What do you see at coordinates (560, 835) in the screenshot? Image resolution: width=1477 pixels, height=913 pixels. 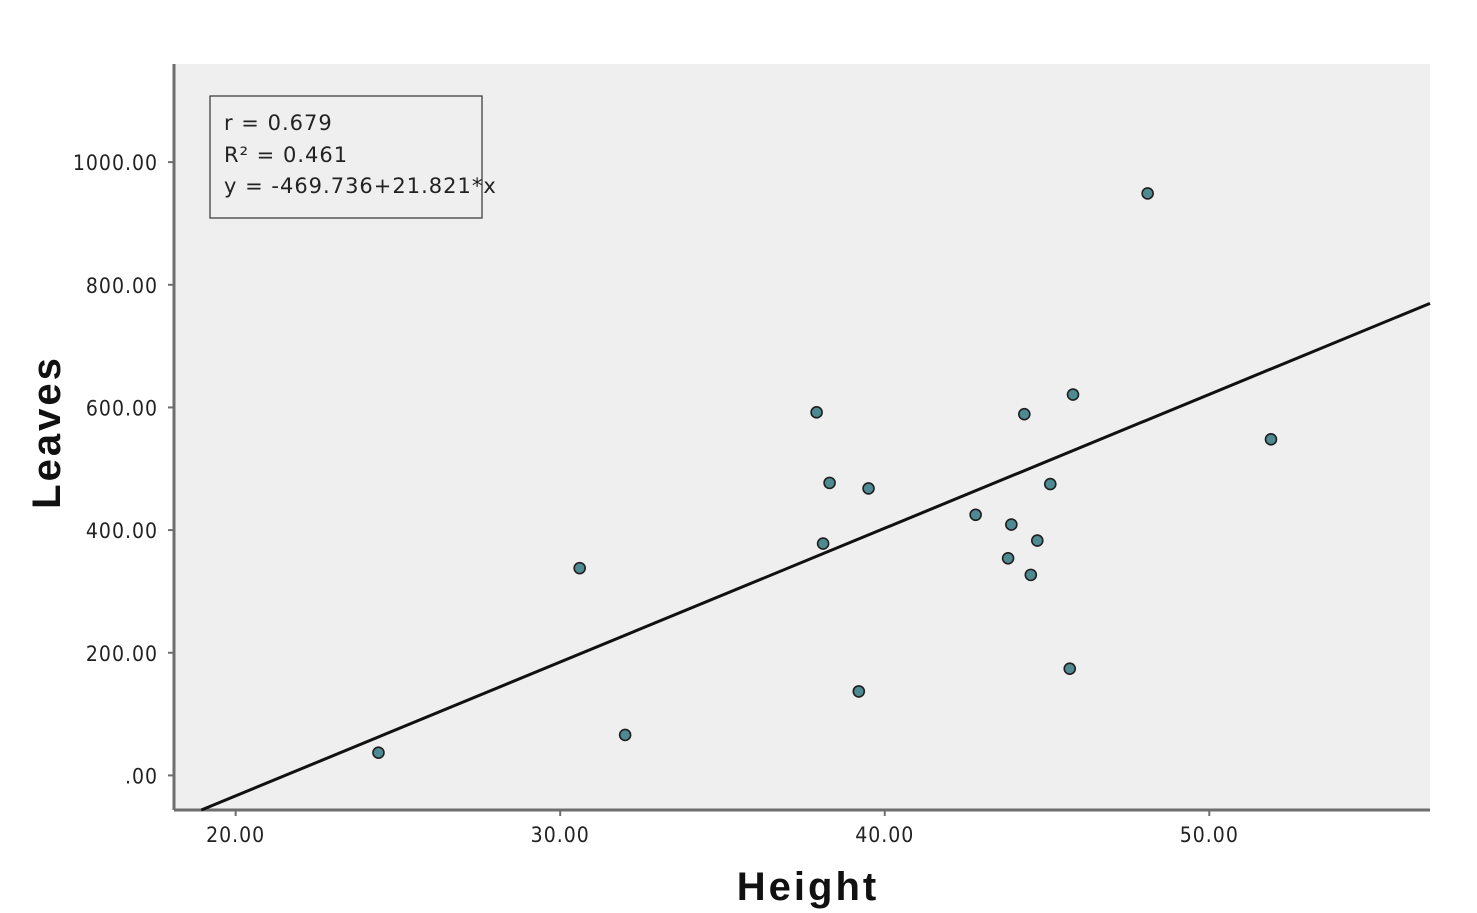 I see `x-tick-label: 30.00` at bounding box center [560, 835].